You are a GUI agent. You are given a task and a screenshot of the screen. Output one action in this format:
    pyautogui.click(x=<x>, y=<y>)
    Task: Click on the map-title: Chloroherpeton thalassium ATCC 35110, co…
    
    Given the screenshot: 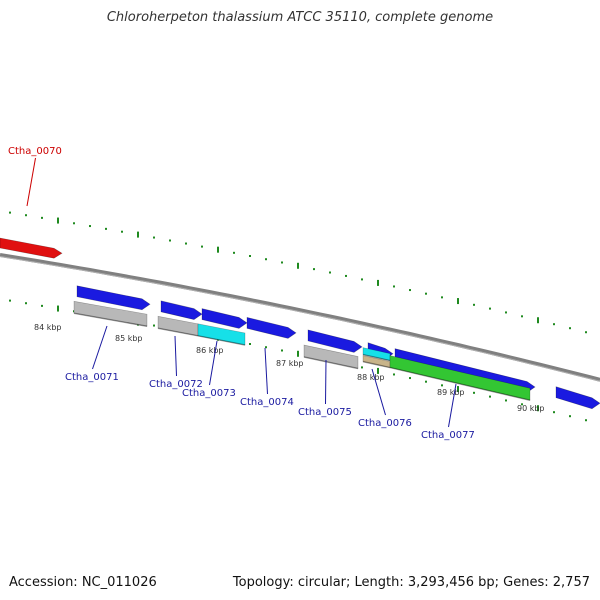 What is the action you would take?
    pyautogui.click(x=300, y=17)
    